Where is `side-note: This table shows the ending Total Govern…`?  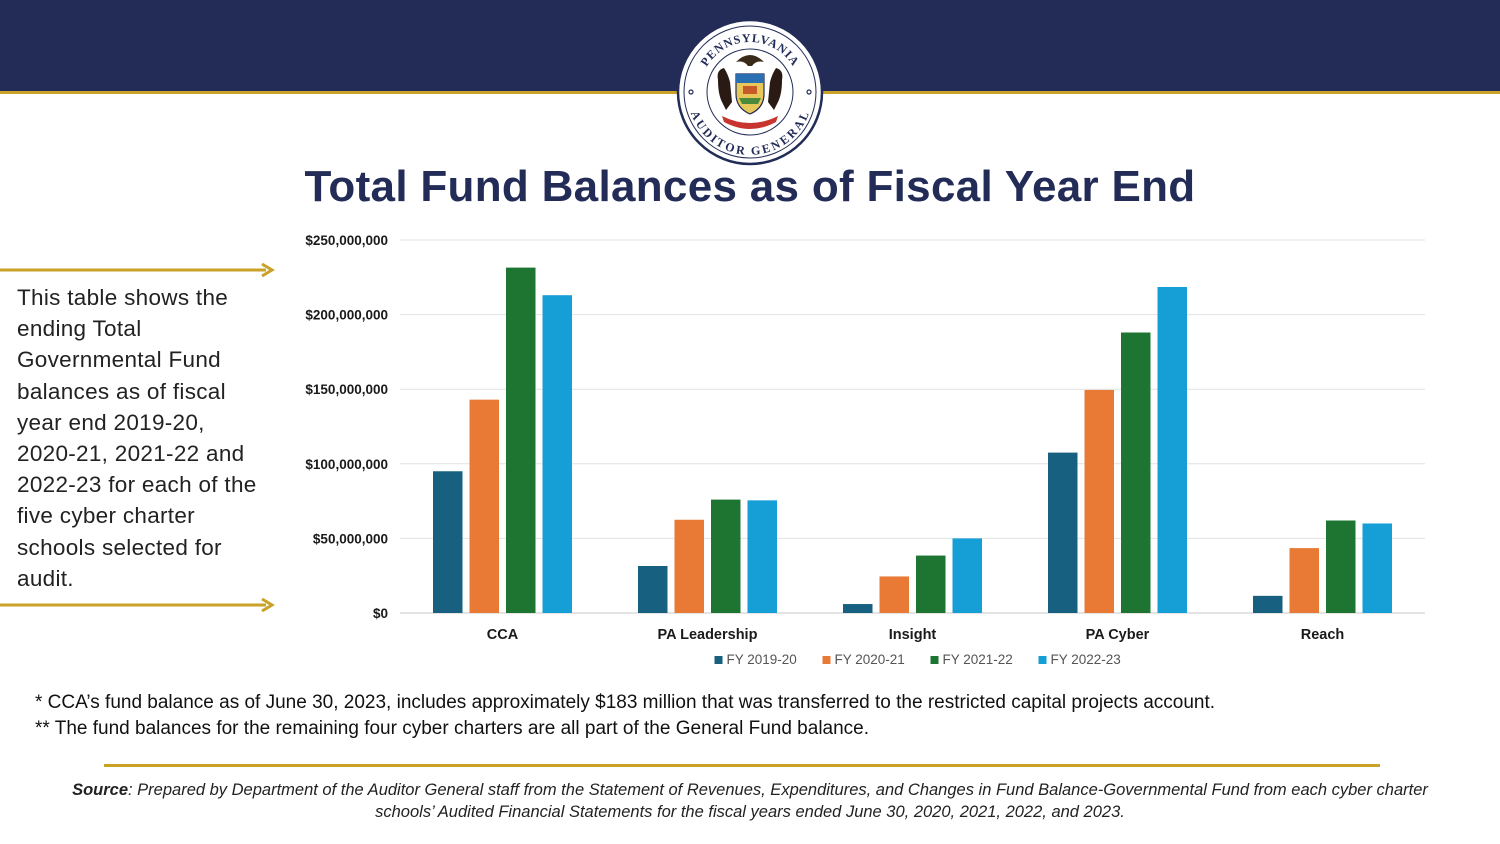
side-note: This table shows the ending Total Govern… is located at coordinates (137, 438).